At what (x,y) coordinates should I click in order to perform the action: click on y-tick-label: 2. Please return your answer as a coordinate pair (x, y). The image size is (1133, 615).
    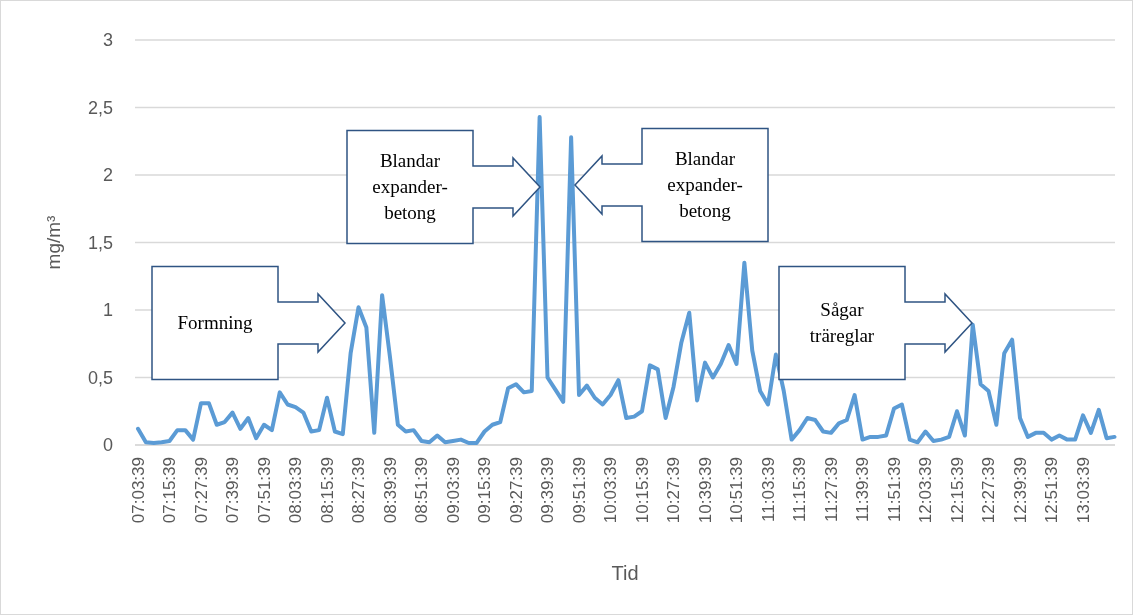
    Looking at the image, I should click on (107, 175).